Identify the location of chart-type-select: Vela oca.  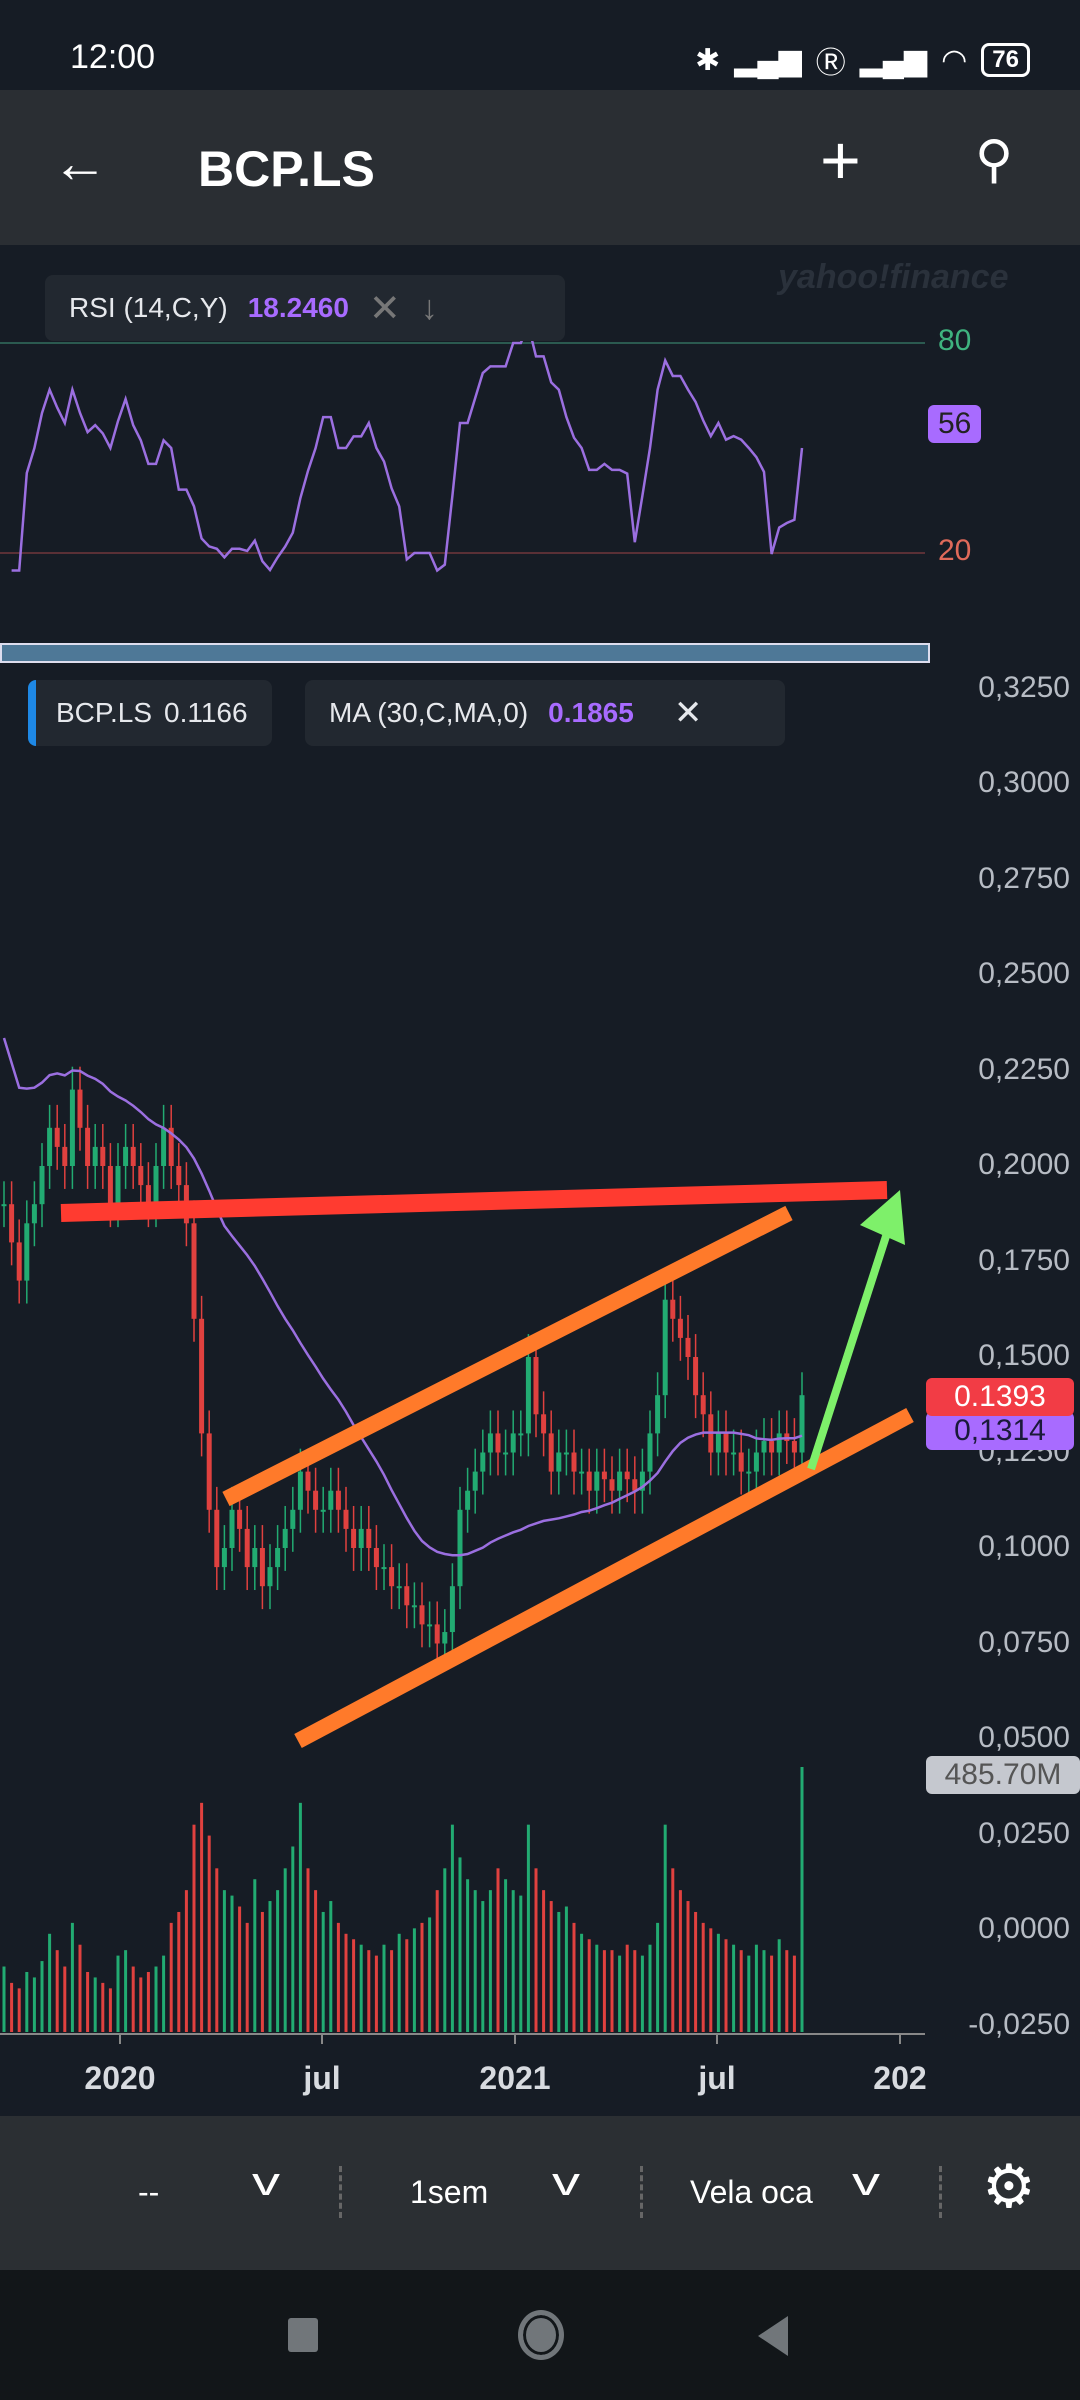
(751, 2192).